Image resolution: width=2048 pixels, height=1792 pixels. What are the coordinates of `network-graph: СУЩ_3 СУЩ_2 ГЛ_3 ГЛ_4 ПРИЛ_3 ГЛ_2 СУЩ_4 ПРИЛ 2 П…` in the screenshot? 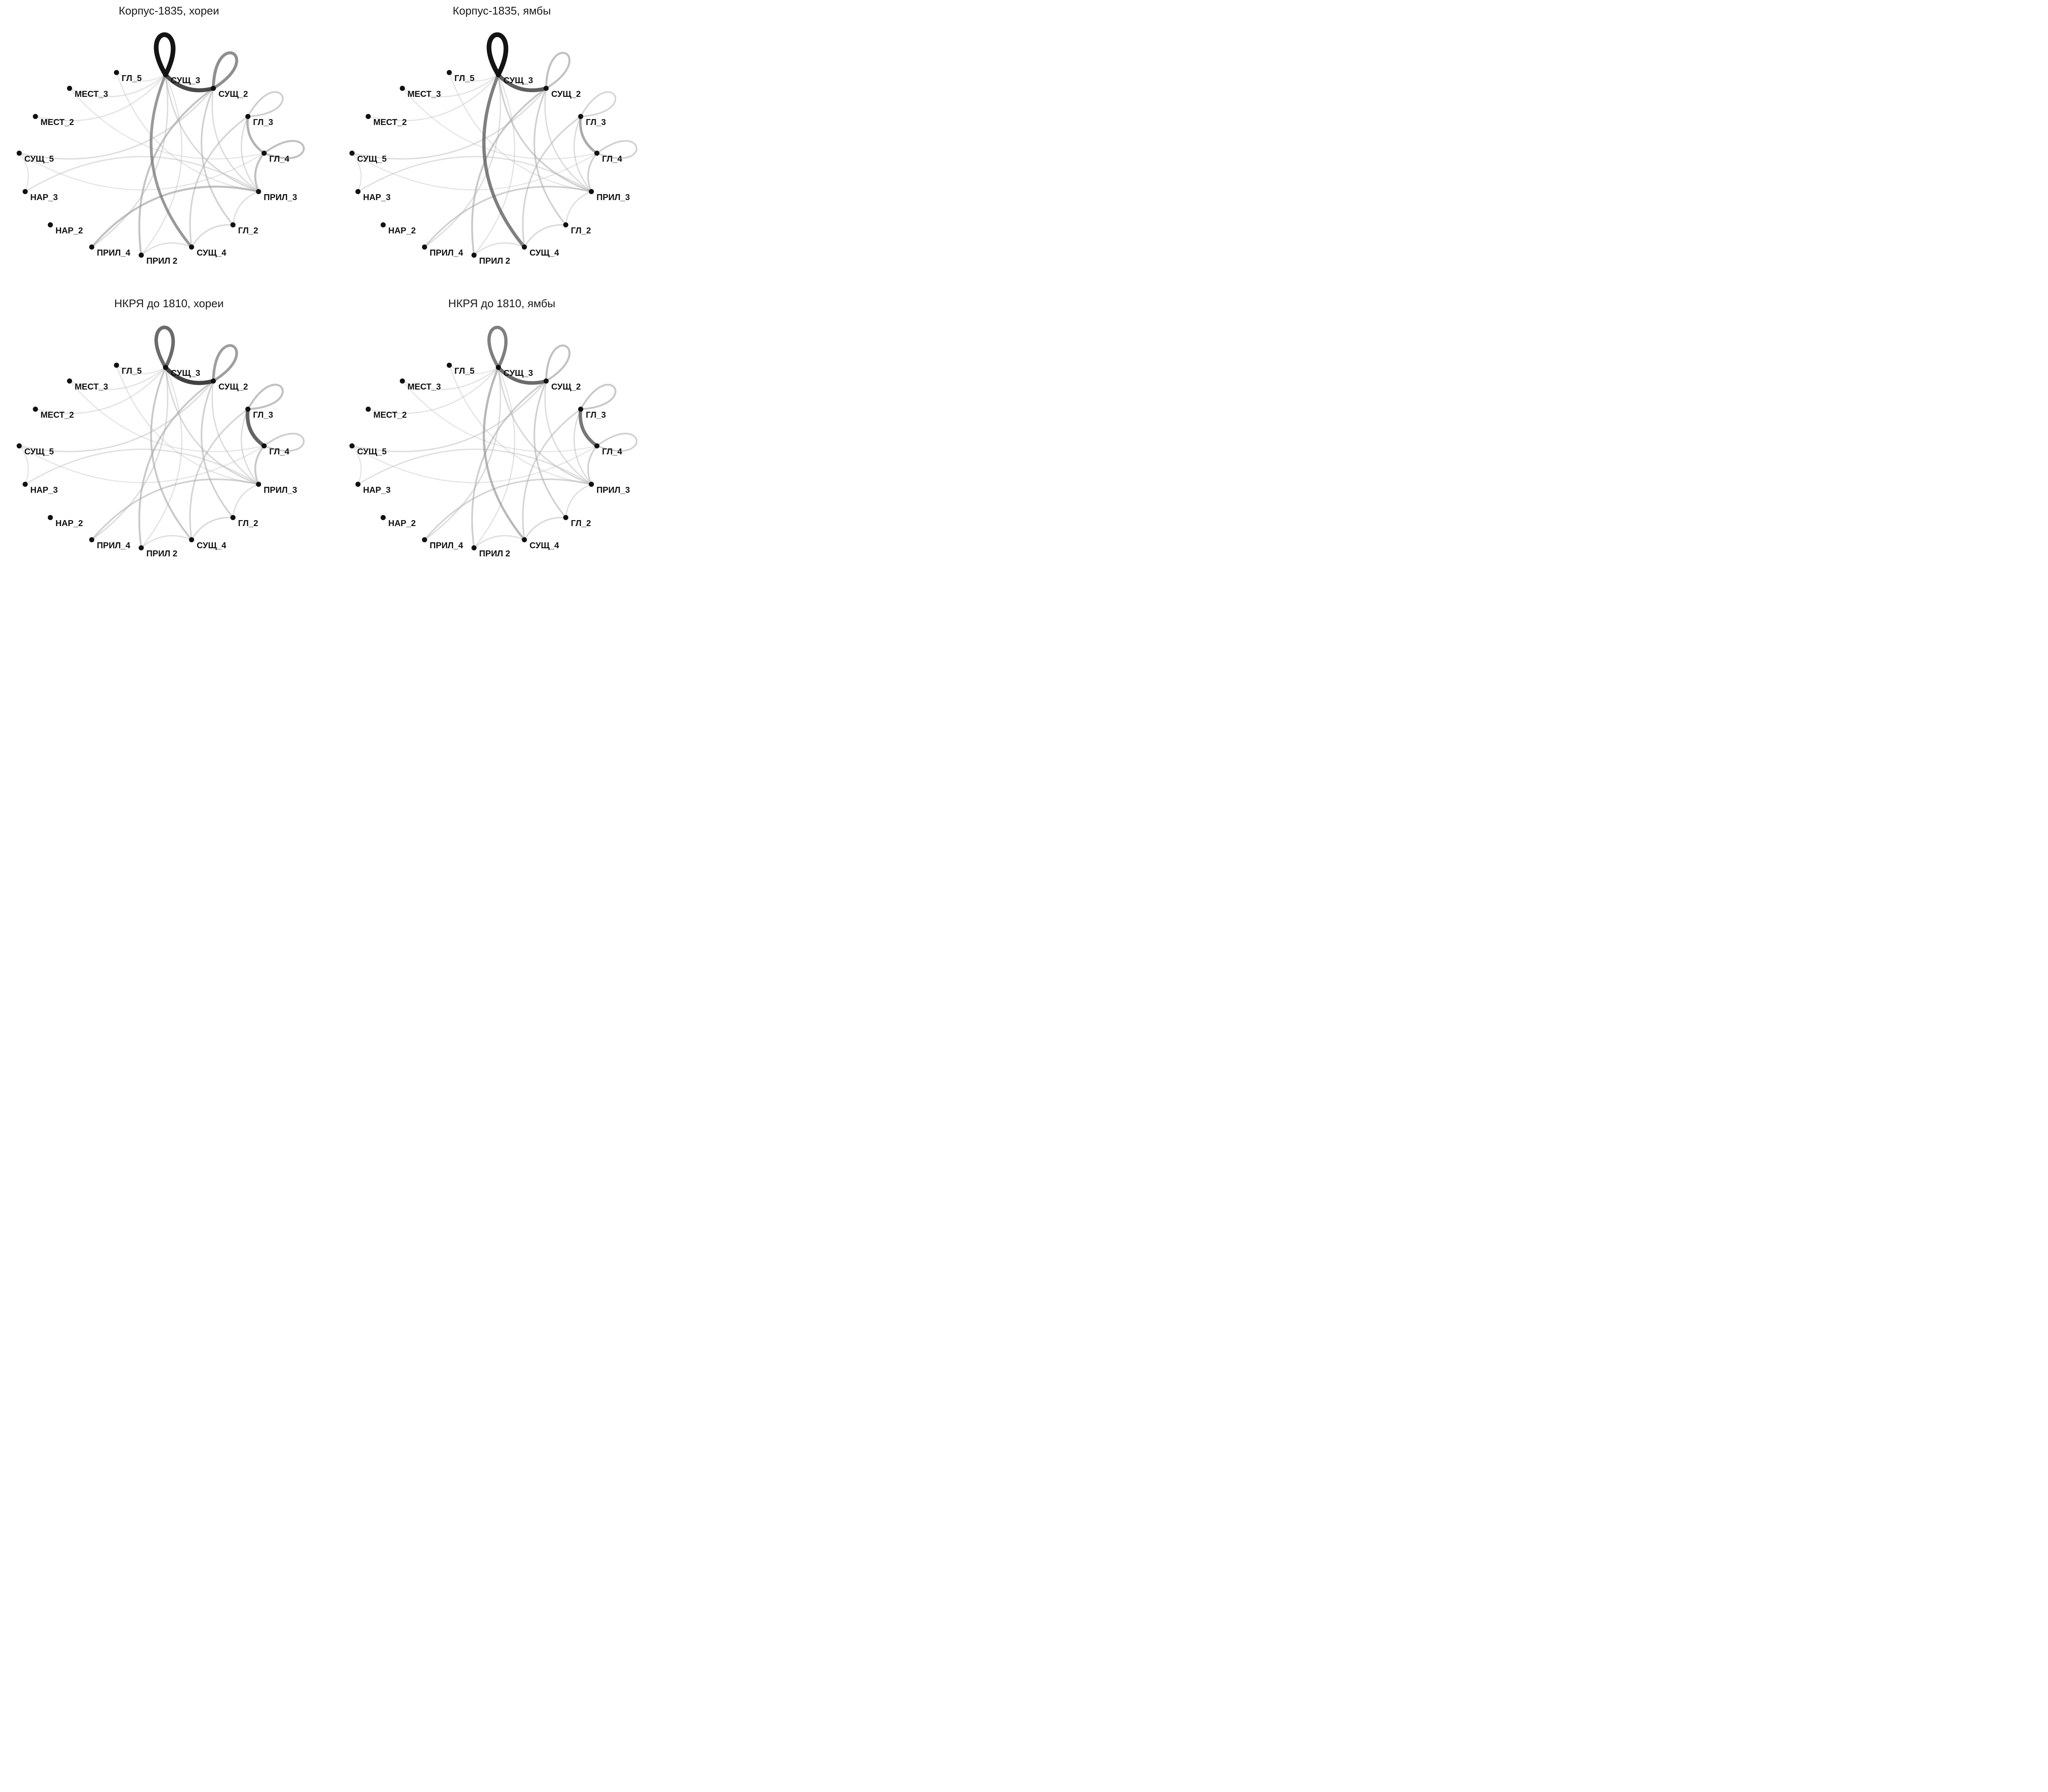 It's located at (493, 149).